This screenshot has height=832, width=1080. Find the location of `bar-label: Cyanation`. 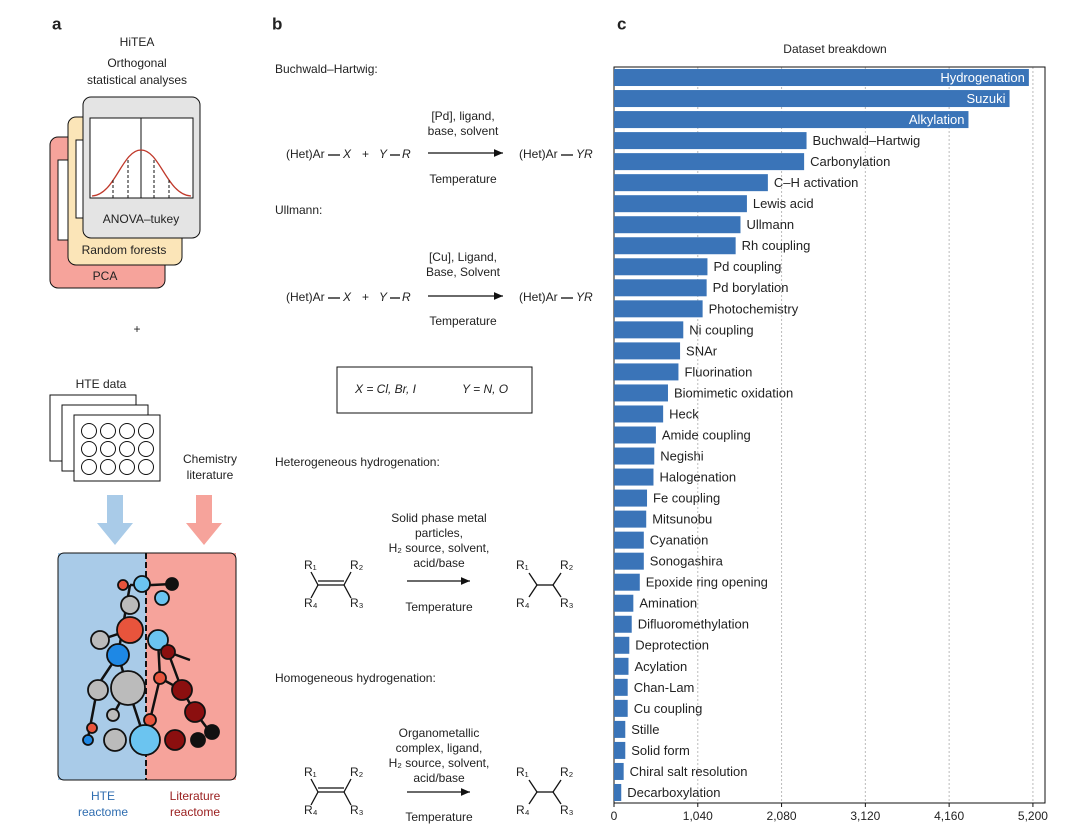

bar-label: Cyanation is located at coordinates (679, 540).